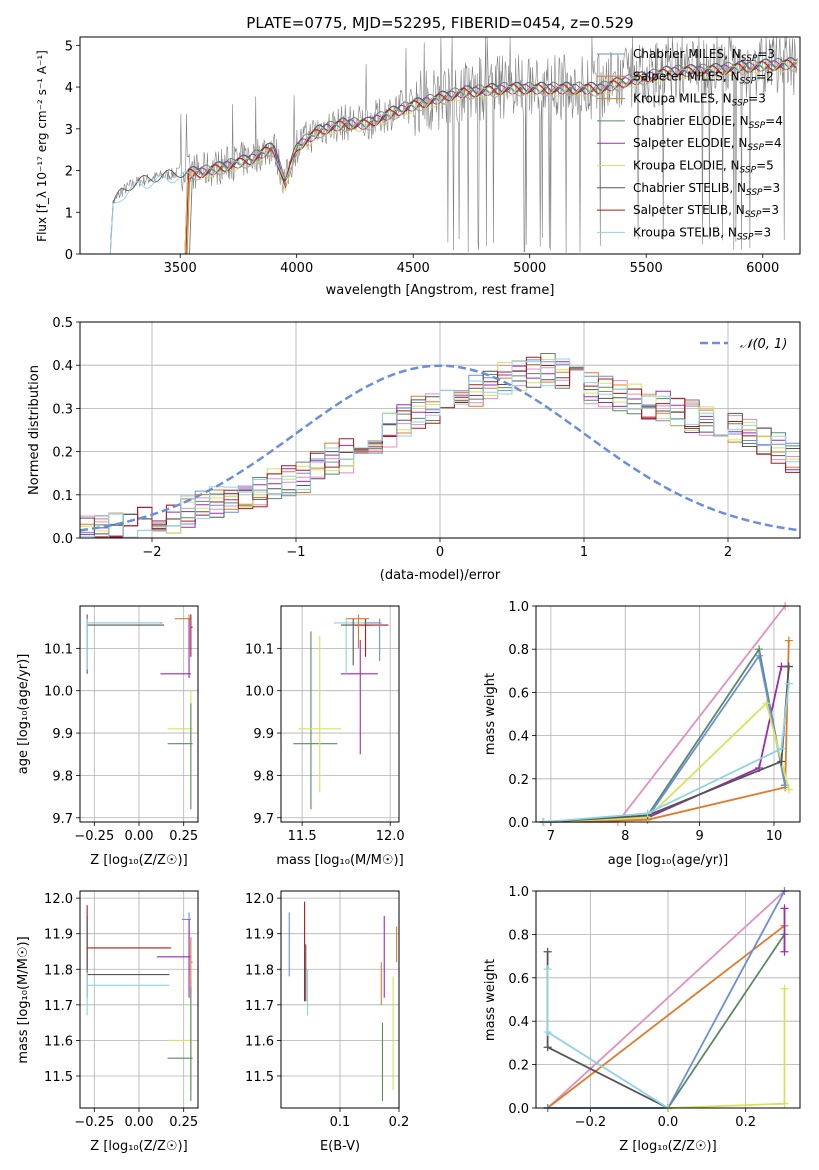 The image size is (819, 1170). Describe the element at coordinates (34, 430) in the screenshot. I see `residuals-ylabel: Normed distribution` at that location.